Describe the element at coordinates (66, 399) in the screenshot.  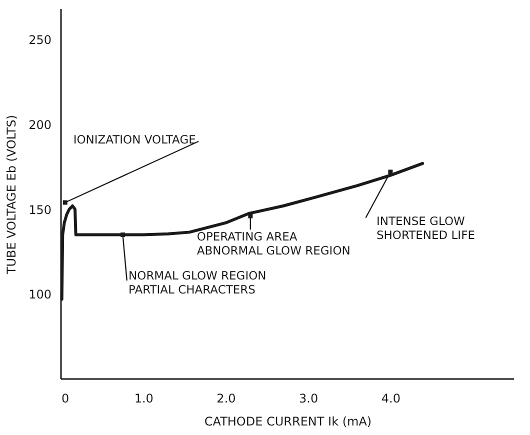
I see `x-tick-label: 0` at that location.